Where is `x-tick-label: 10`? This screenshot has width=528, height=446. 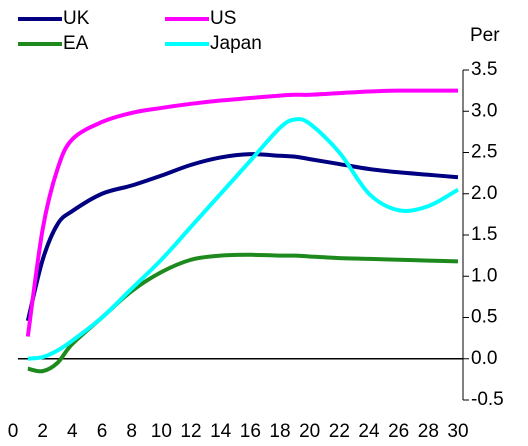
x-tick-label: 10 is located at coordinates (161, 431).